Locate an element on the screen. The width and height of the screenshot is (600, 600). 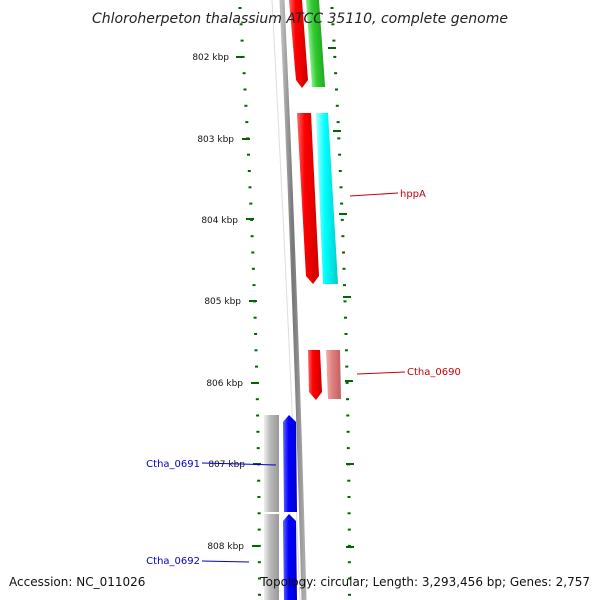
accession-text: Accession: NC_011026 is located at coordinates (77, 582).